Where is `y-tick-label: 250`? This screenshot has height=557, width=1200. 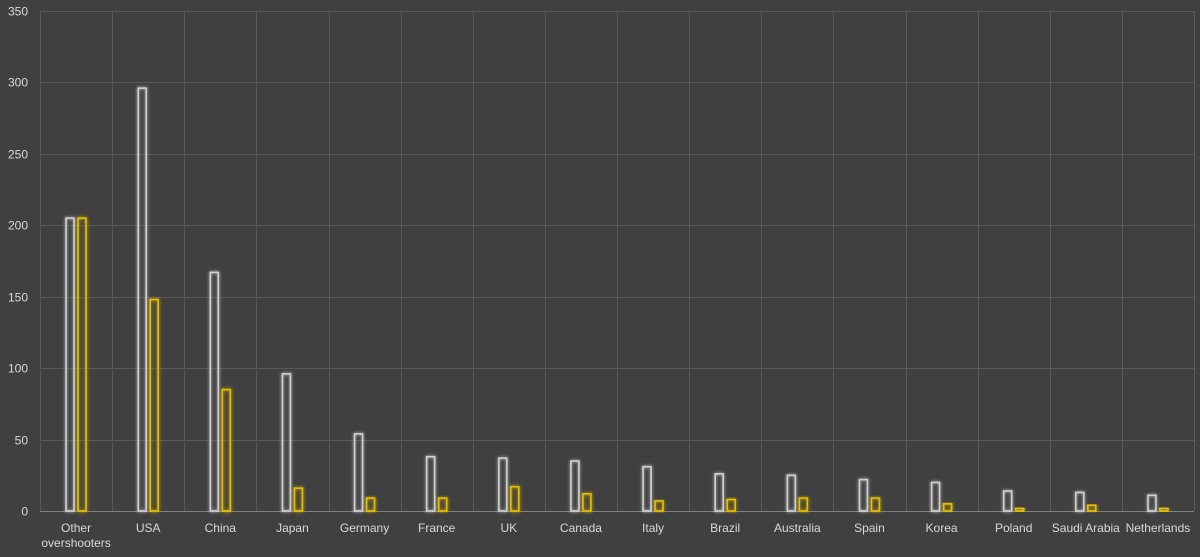 y-tick-label: 250 is located at coordinates (18, 155).